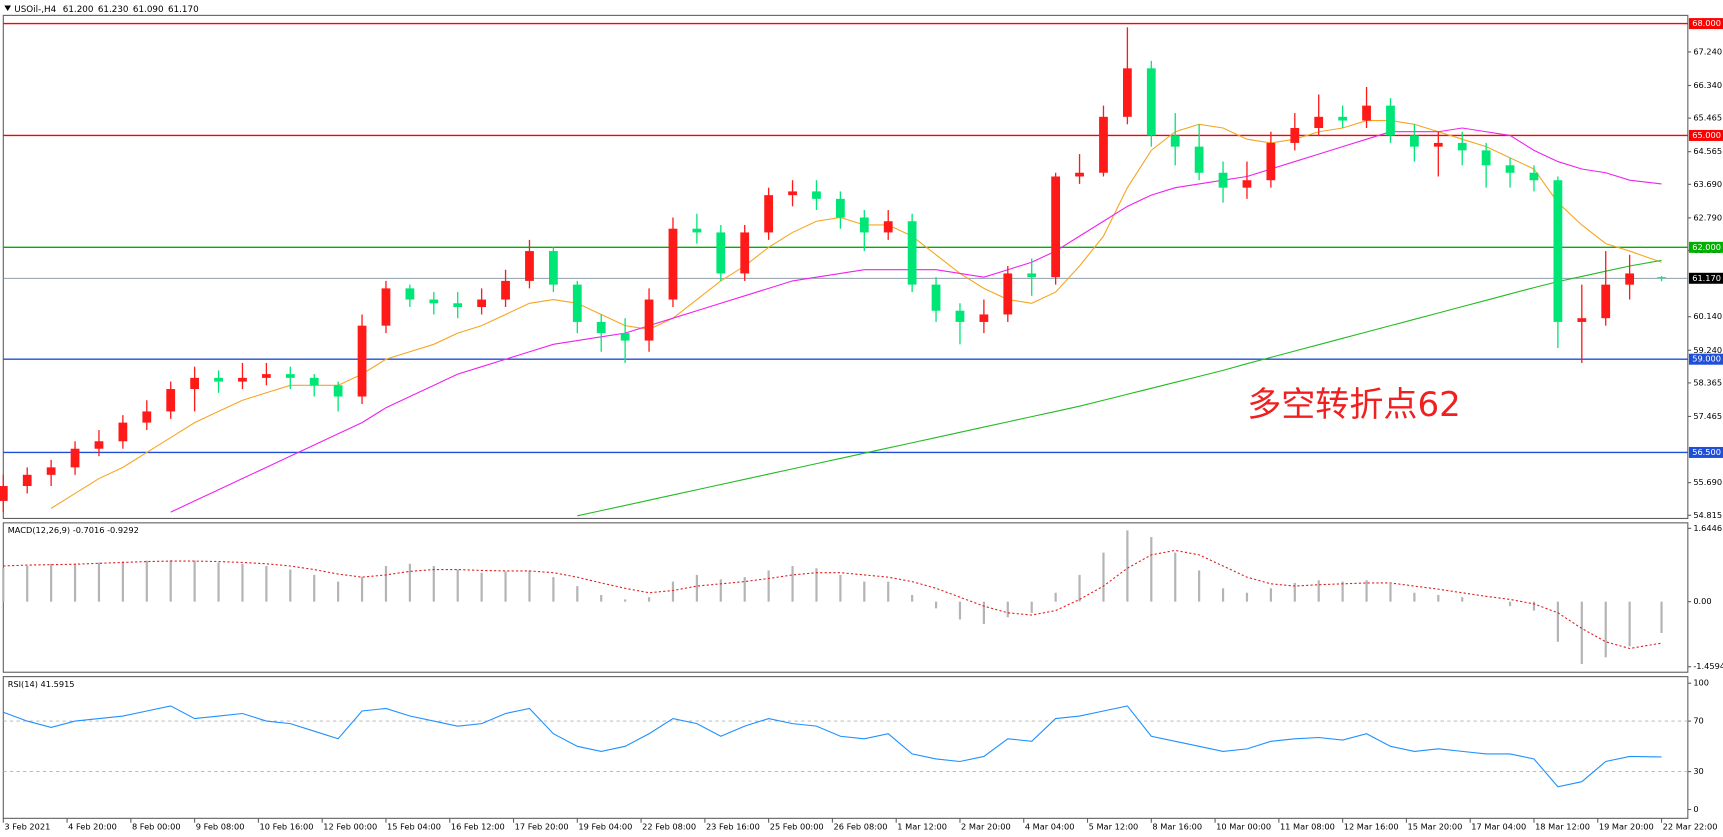 This screenshot has width=1723, height=837. Describe the element at coordinates (1706, 278) in the screenshot. I see `last-price-label: 61.170` at that location.